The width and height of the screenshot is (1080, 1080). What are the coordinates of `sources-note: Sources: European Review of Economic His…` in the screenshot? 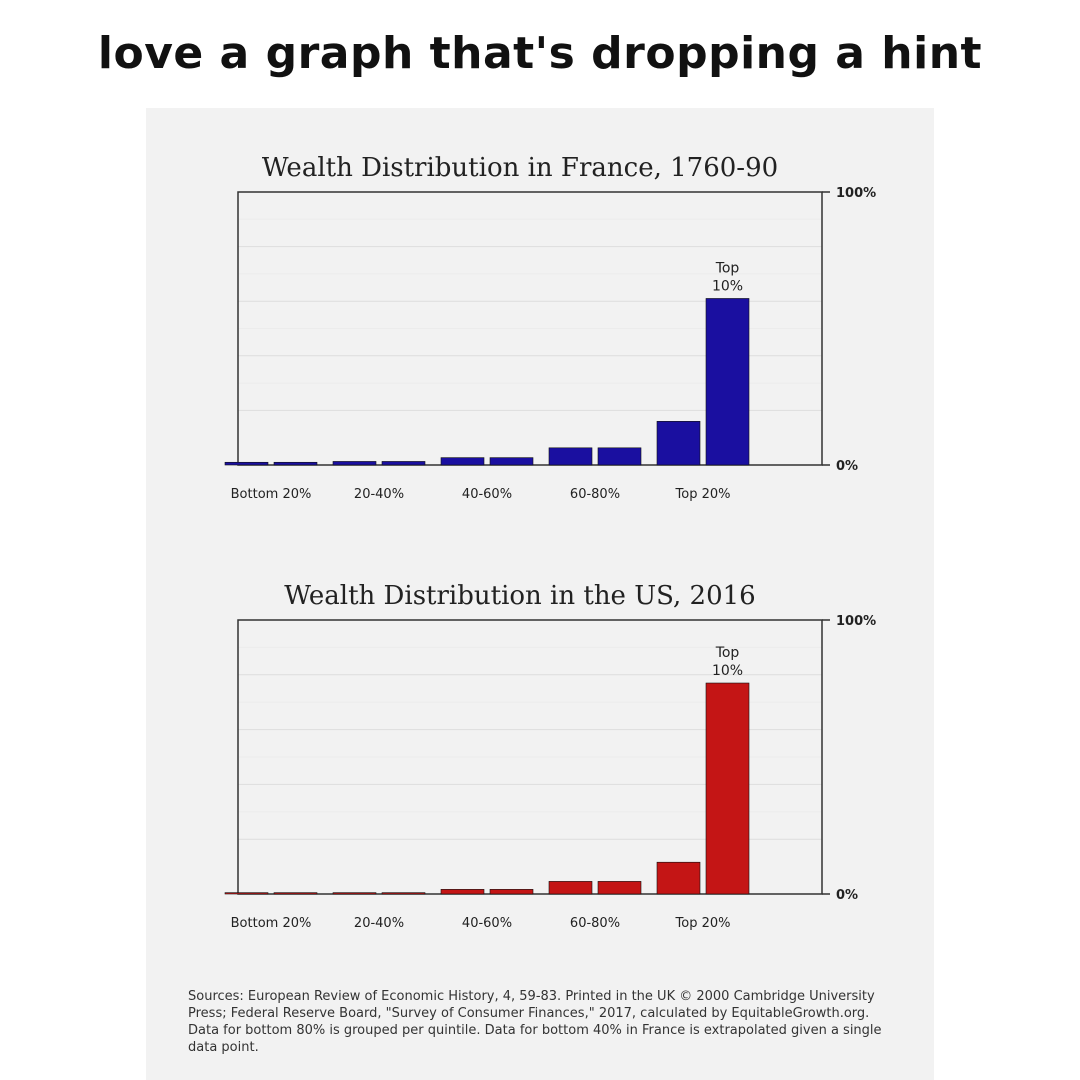 It's located at (535, 1022).